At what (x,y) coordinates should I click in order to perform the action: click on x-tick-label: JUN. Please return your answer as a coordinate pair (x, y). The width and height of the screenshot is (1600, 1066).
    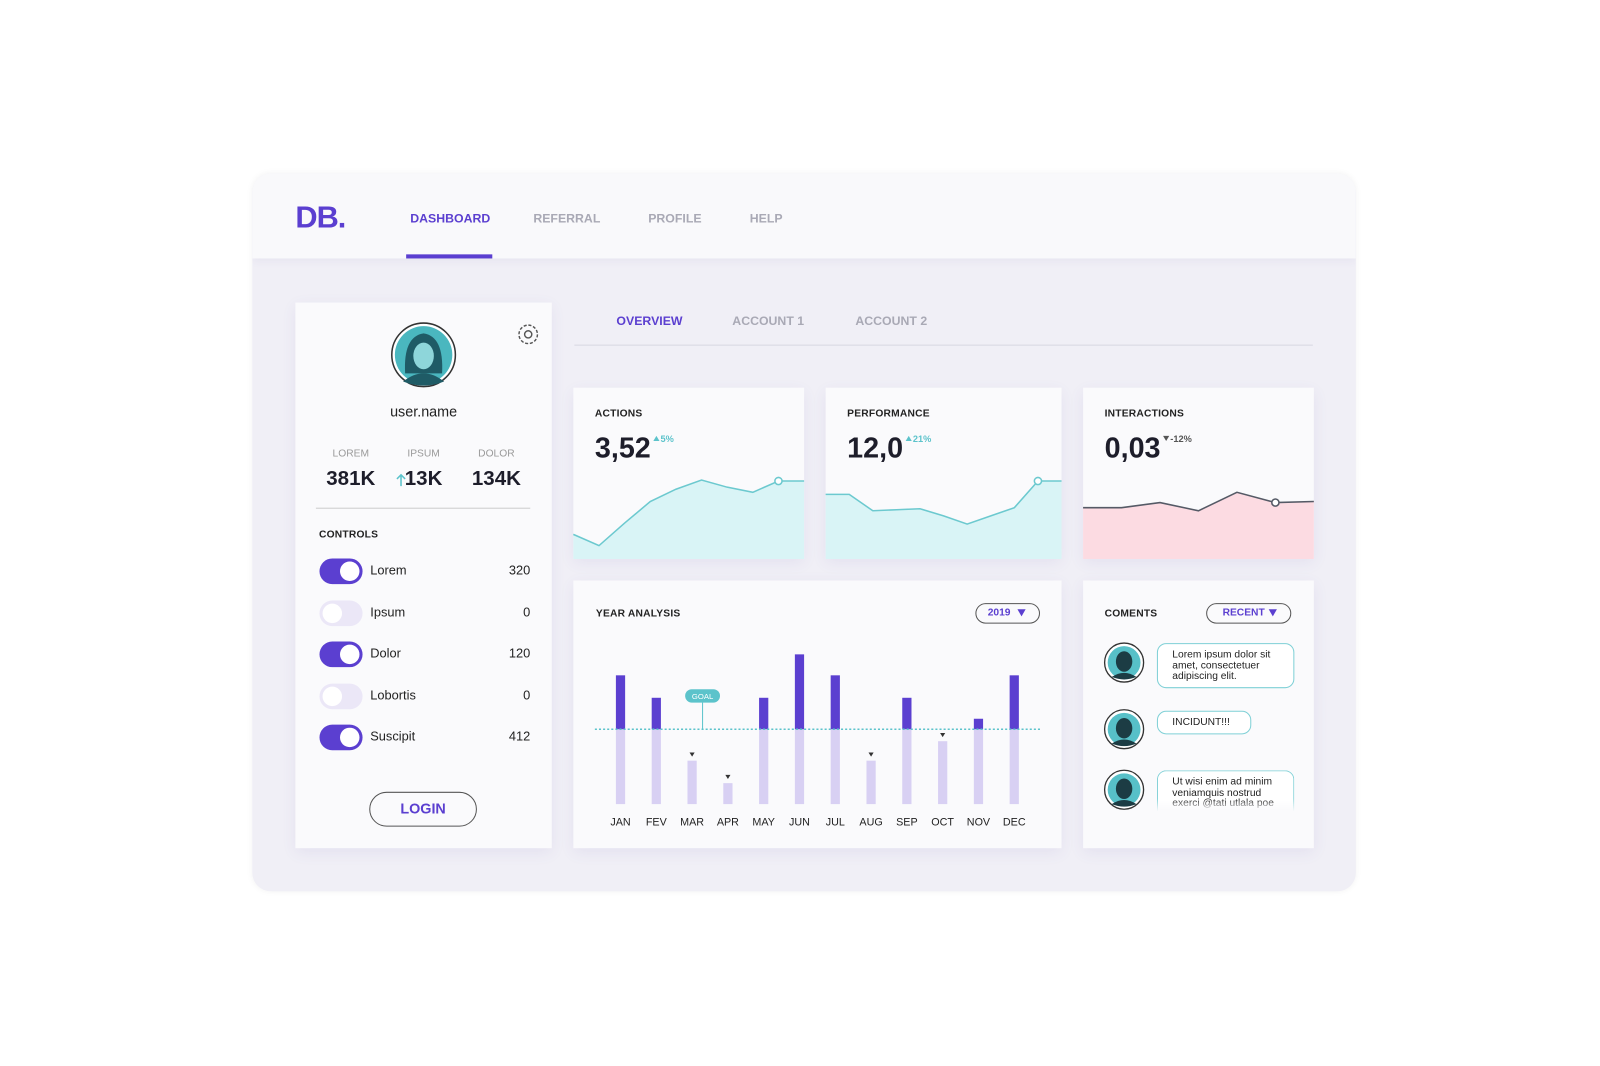
    Looking at the image, I should click on (799, 823).